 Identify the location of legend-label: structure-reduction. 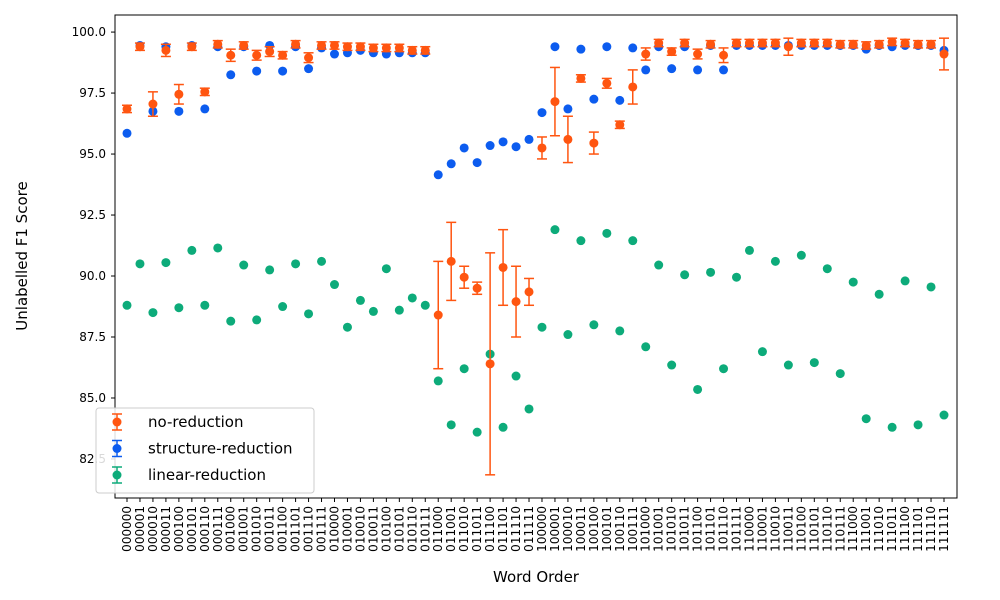
(220, 449).